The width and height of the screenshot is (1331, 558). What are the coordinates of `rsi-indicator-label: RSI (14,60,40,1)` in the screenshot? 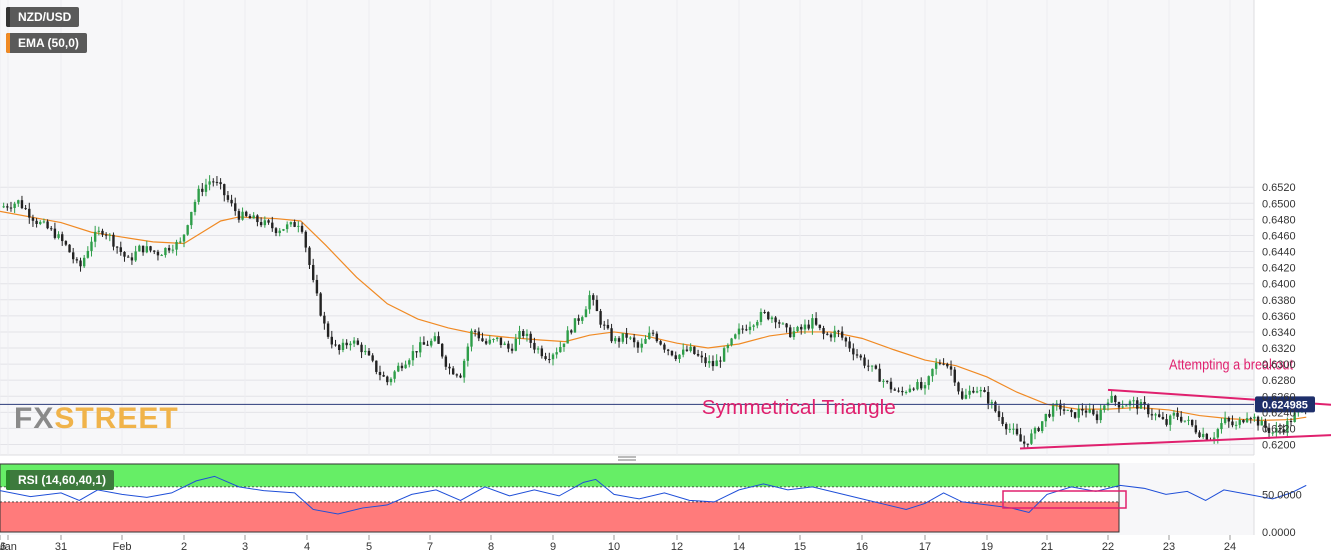 It's located at (60, 480).